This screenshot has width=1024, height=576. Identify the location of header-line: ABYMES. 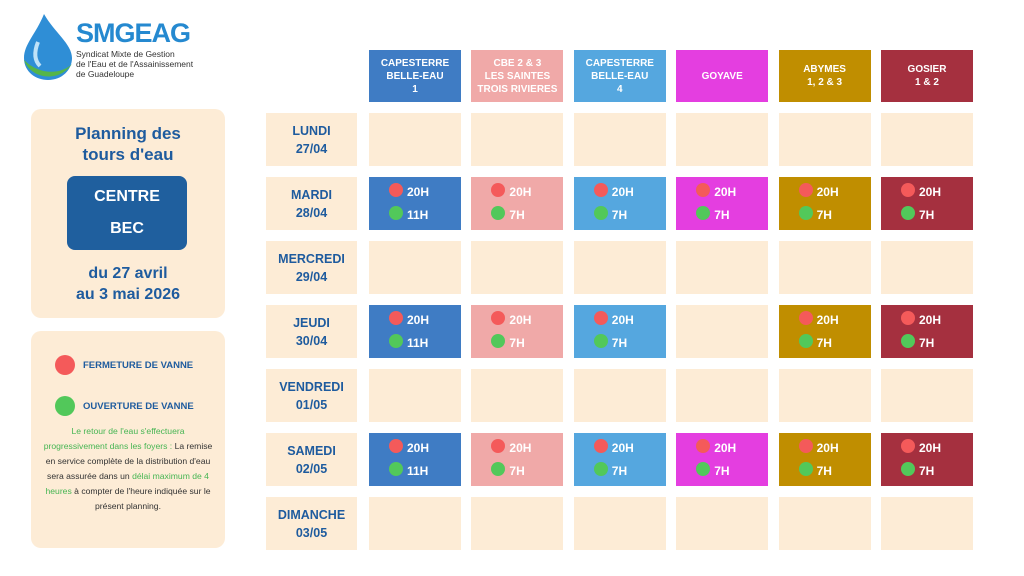
(824, 69).